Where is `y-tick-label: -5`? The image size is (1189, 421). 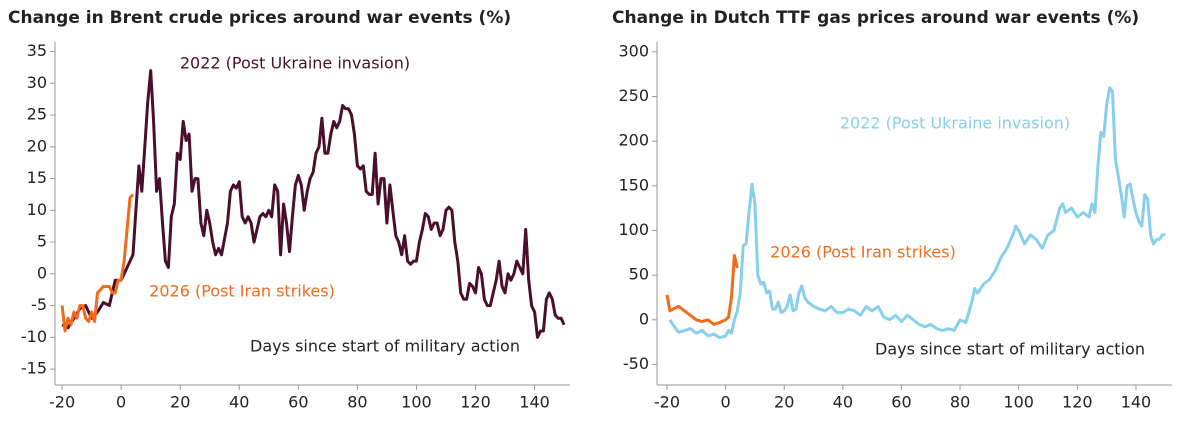 y-tick-label: -5 is located at coordinates (39, 304).